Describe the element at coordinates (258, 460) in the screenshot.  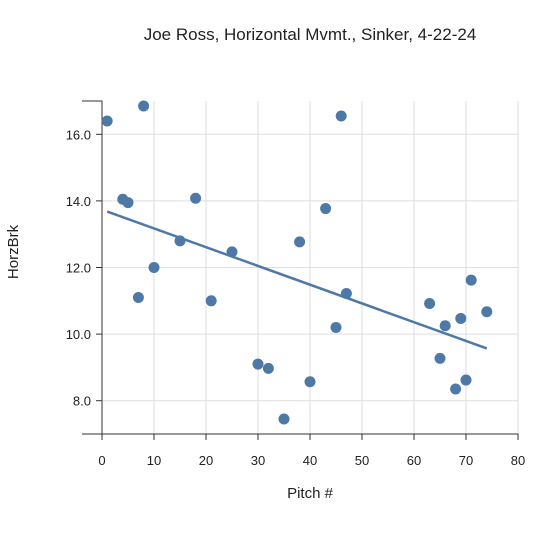
I see `x-tick-label: 30` at that location.